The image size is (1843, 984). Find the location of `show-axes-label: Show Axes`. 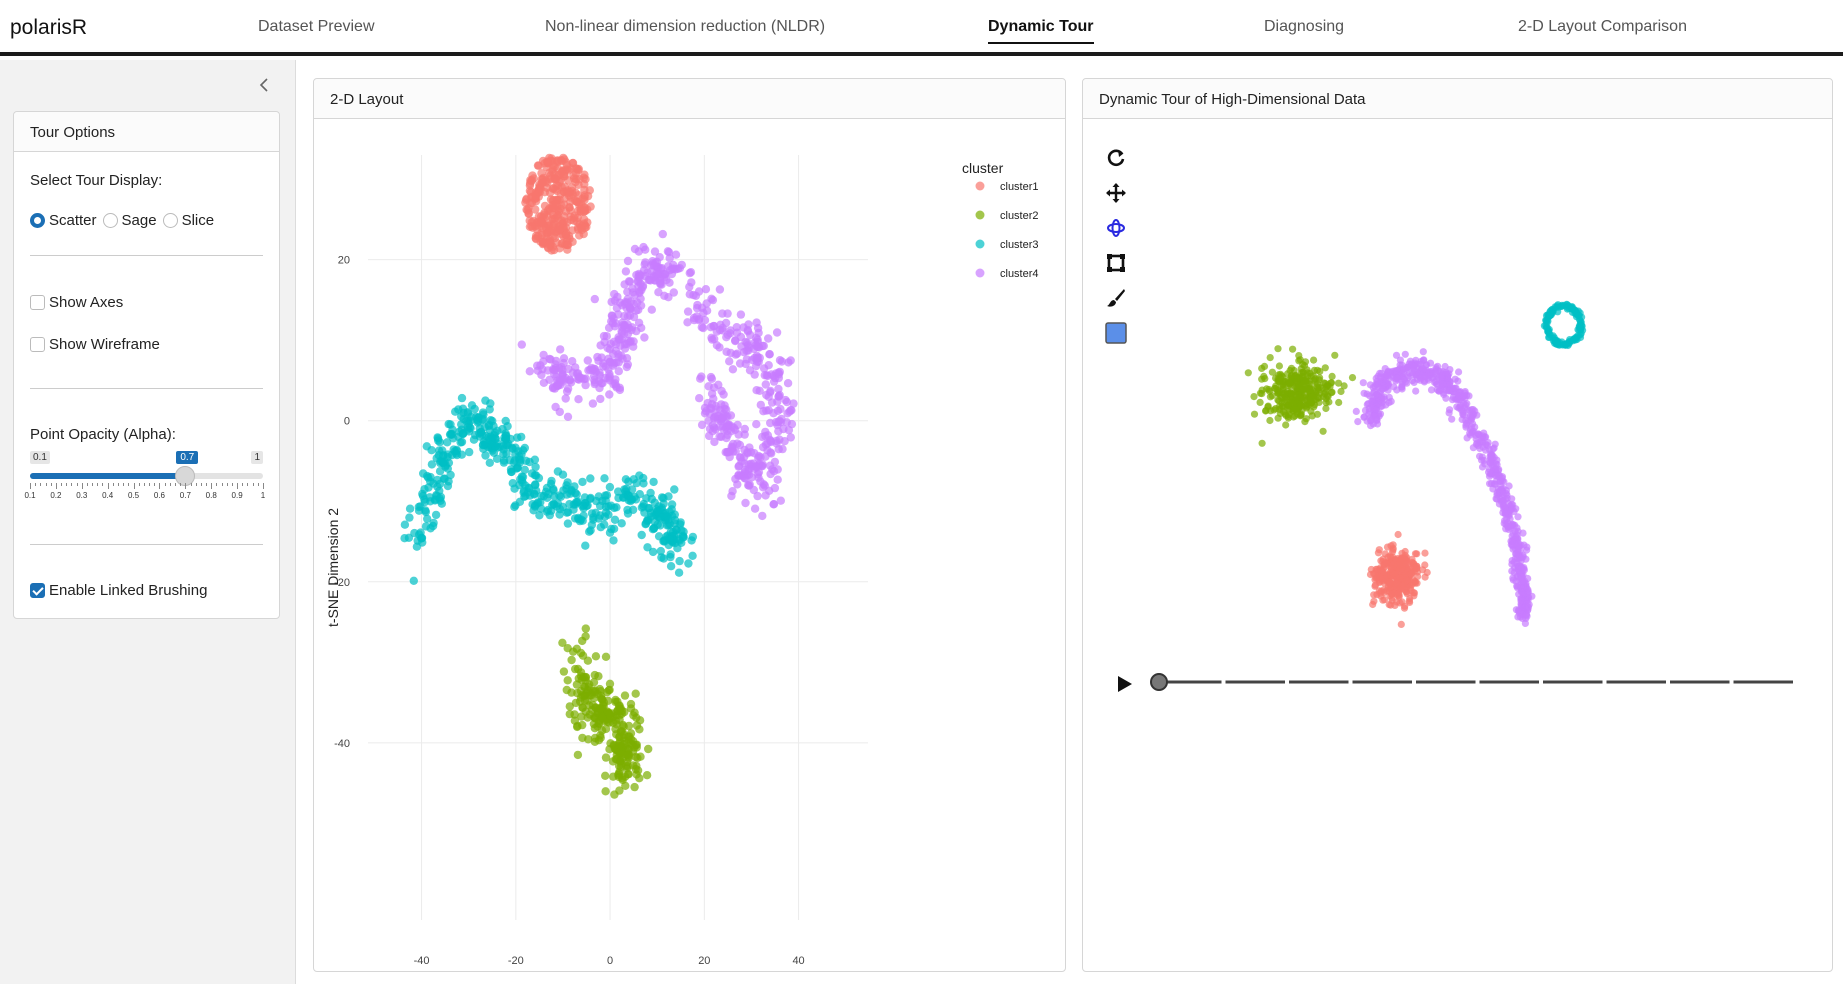

show-axes-label: Show Axes is located at coordinates (86, 302).